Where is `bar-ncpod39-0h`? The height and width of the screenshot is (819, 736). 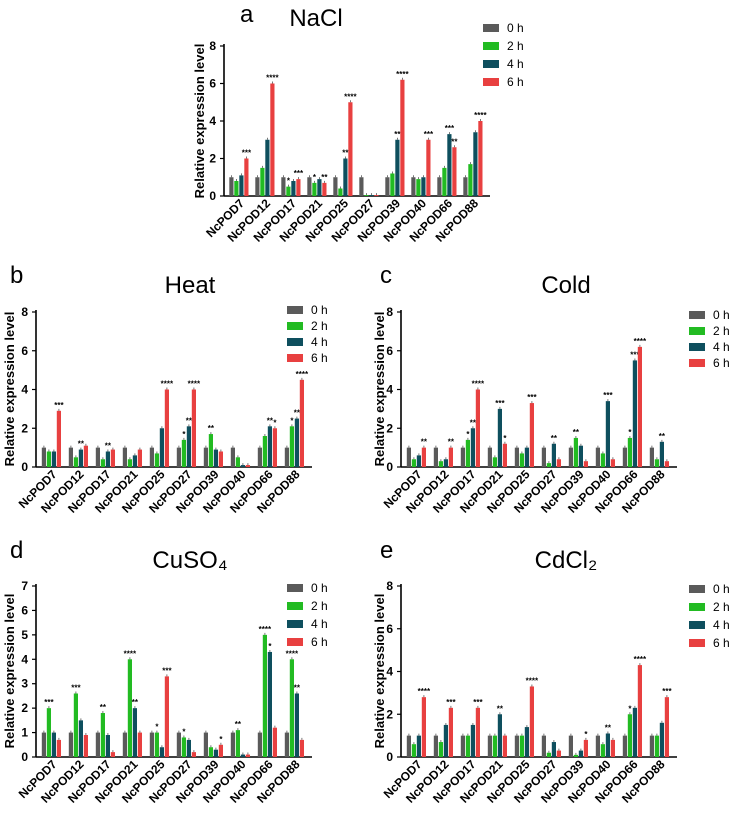
bar-ncpod39-0h is located at coordinates (570, 457).